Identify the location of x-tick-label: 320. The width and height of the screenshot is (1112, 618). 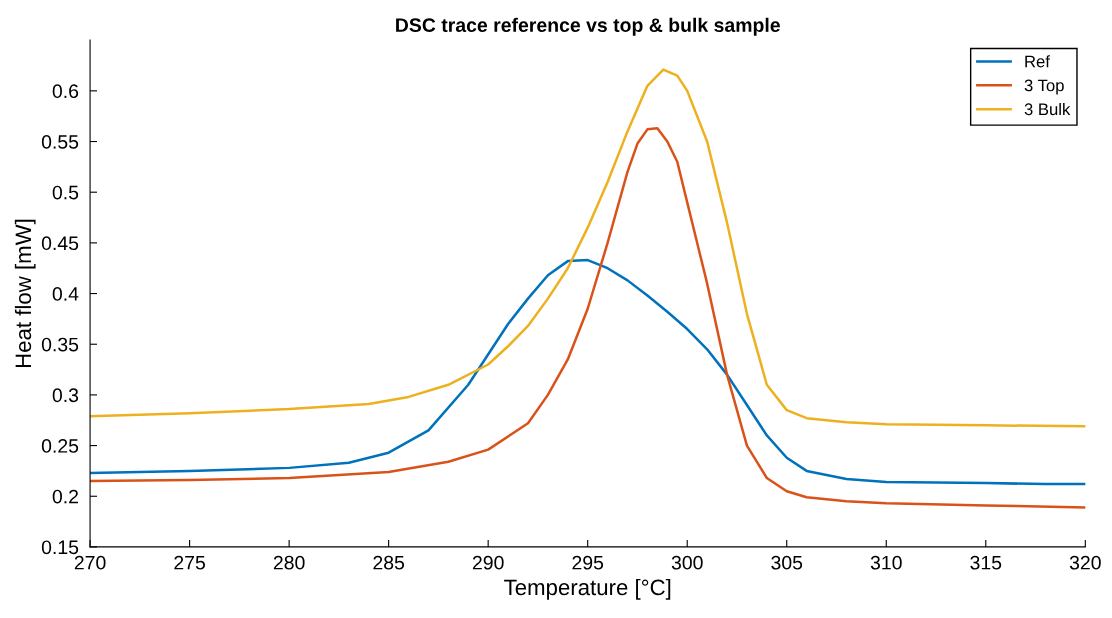
(1085, 562).